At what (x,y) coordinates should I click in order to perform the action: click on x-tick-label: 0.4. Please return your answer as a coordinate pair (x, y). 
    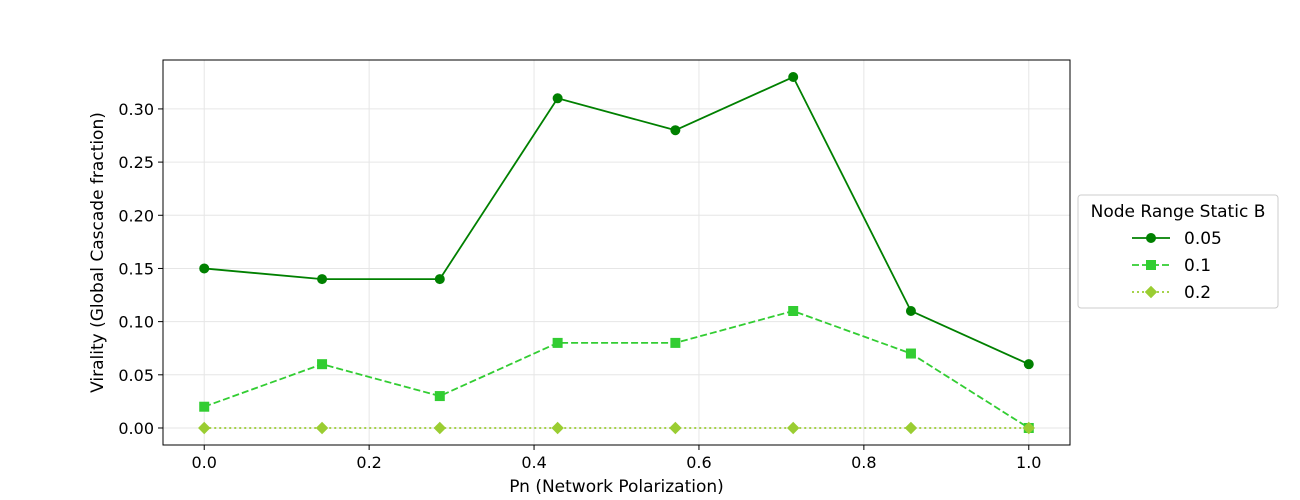
    Looking at the image, I should click on (533, 462).